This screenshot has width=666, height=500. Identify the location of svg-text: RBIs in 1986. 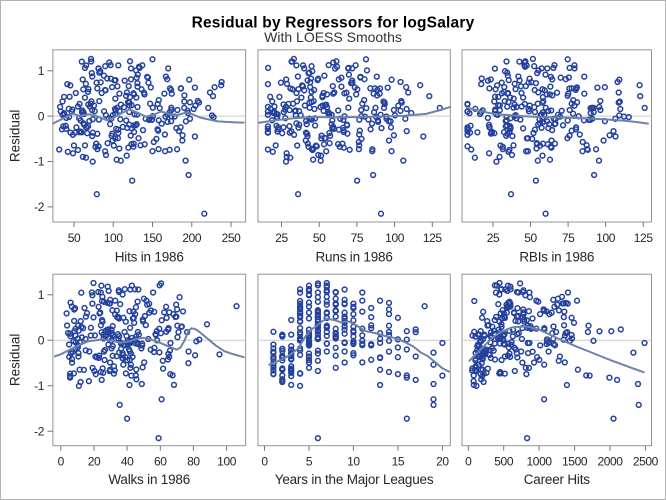
(556, 257).